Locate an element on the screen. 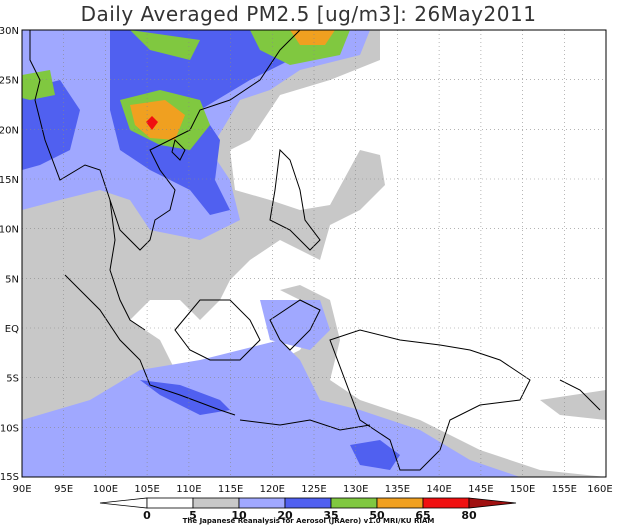  map-title: Daily Averaged PM2.5 [ug/m3]: 26May2011 is located at coordinates (308, 14).